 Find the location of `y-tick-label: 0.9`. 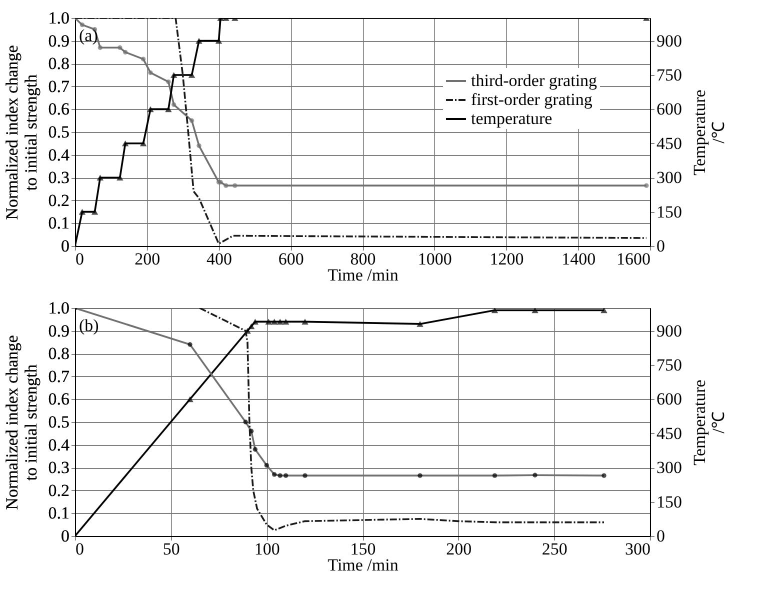

y-tick-label: 0.9 is located at coordinates (59, 330).